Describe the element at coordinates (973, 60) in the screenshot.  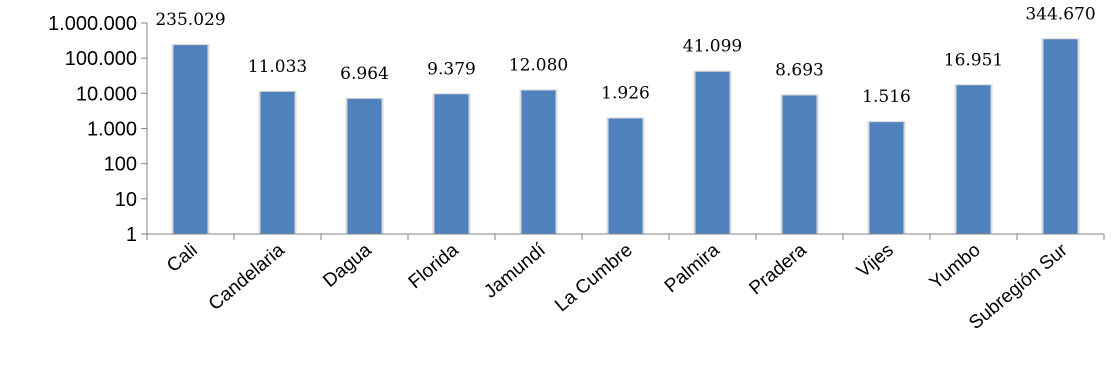
I see `data-label: 16.951` at that location.